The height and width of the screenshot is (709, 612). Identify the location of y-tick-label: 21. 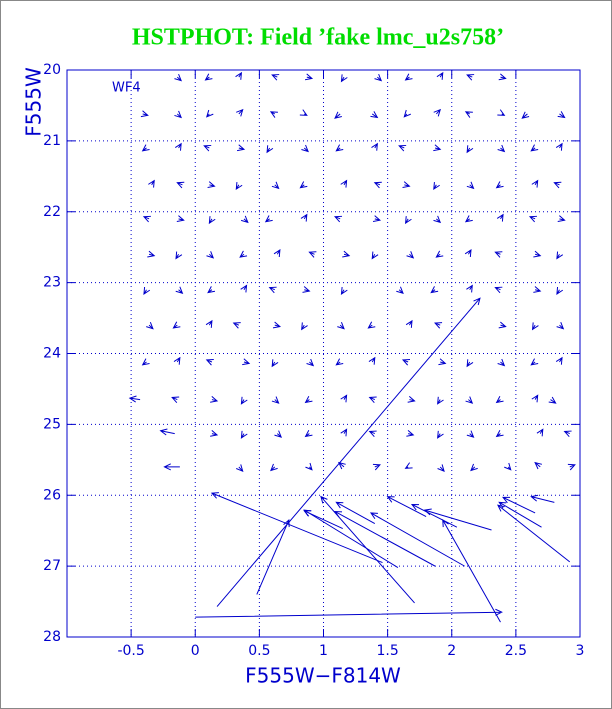
(52, 141).